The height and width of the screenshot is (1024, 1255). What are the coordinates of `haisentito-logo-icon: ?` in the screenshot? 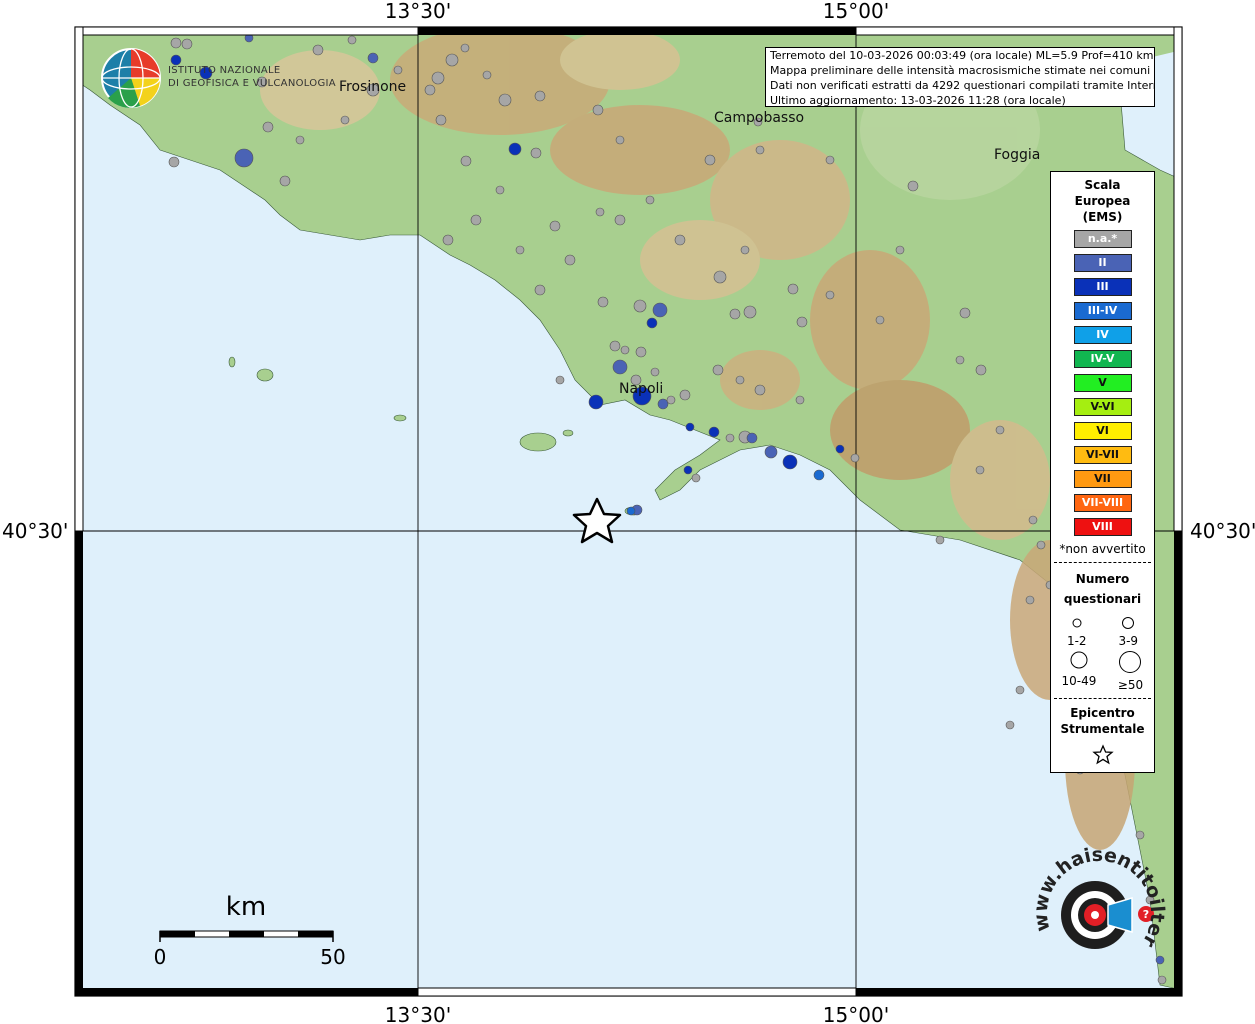 It's located at (1107, 915).